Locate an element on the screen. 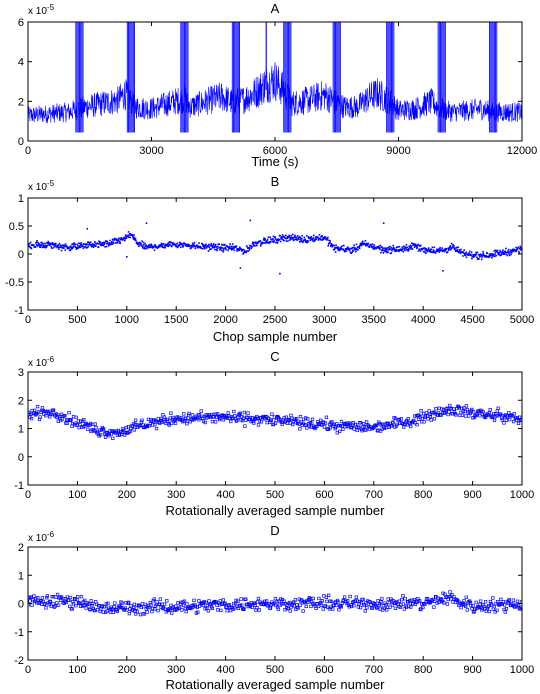 Image resolution: width=540 pixels, height=694 pixels. panel-a-spike-band is located at coordinates (493, 77).